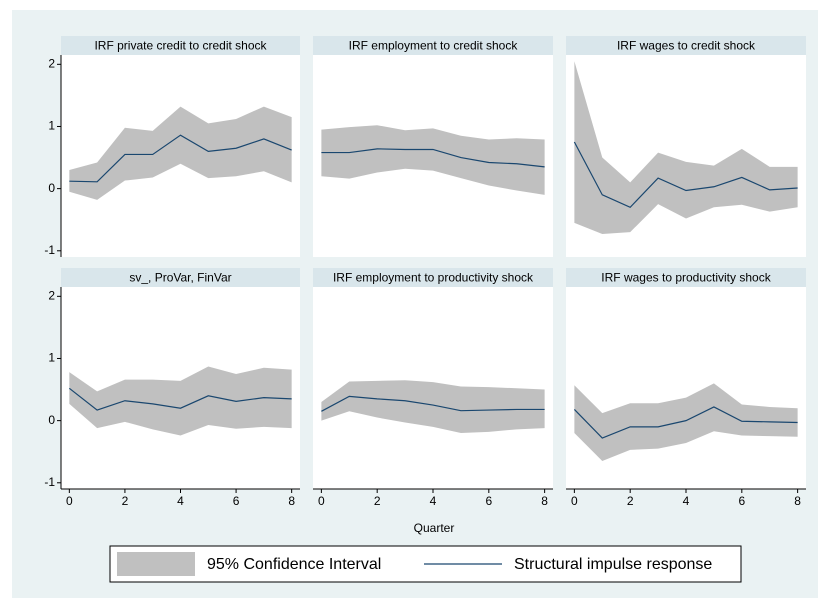 The image size is (825, 608). I want to click on legend-label: Structural impulse response, so click(613, 564).